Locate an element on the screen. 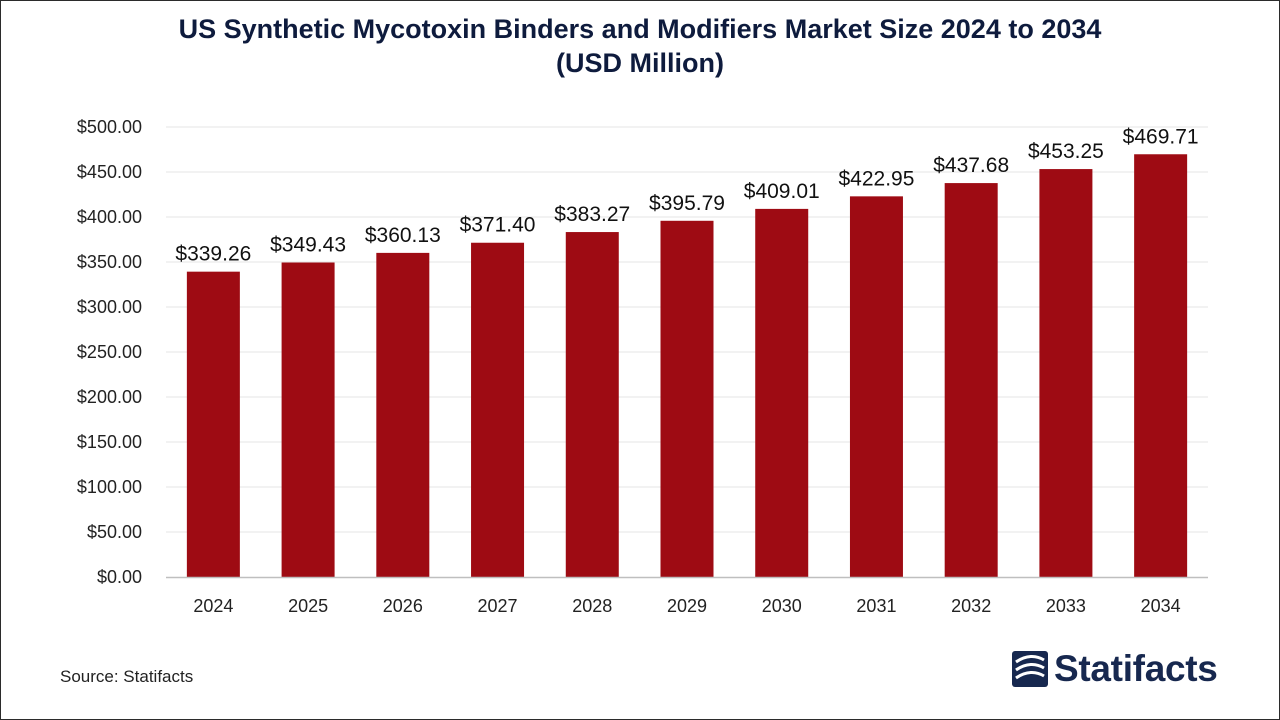  bar-2033 is located at coordinates (1066, 373).